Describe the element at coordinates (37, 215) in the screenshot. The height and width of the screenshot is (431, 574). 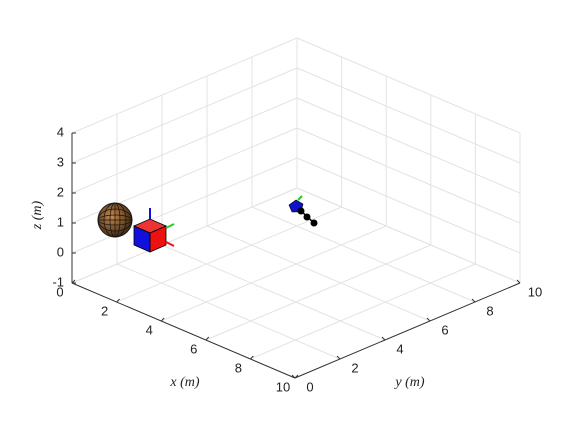
I see `z-axis-label: z (m)` at that location.